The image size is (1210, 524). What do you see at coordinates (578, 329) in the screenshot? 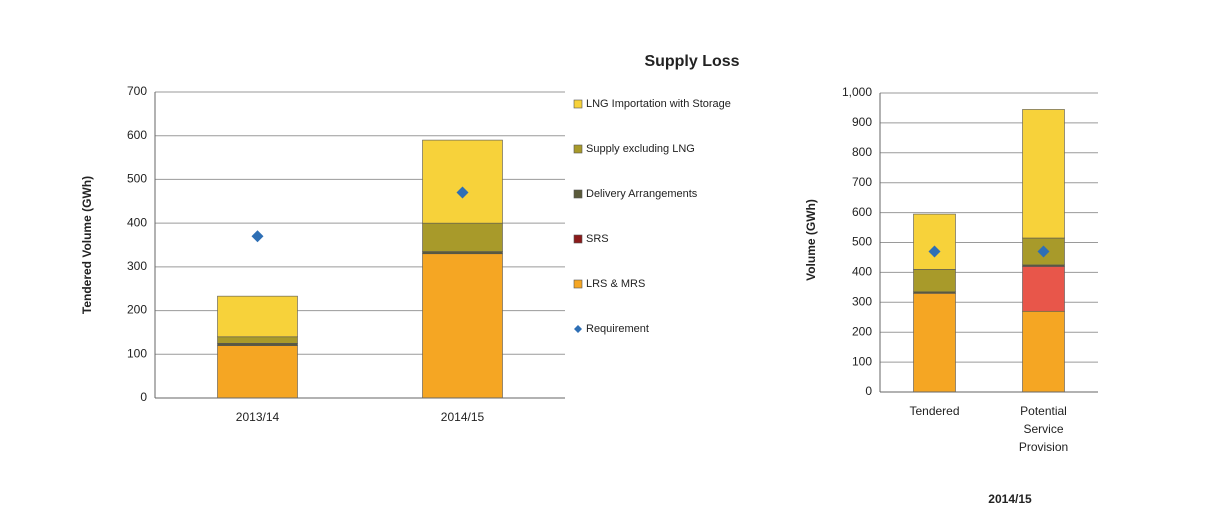
I see `legend-marker` at bounding box center [578, 329].